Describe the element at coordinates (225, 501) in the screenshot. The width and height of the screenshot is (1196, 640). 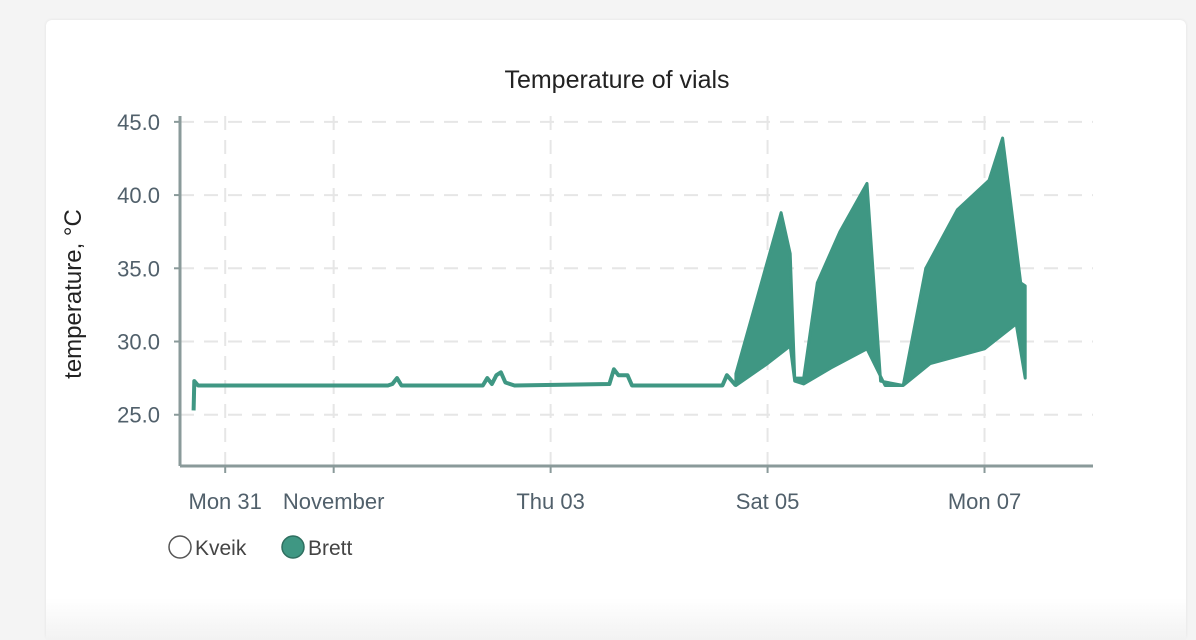
I see `x-tick-label: Mon 31` at that location.